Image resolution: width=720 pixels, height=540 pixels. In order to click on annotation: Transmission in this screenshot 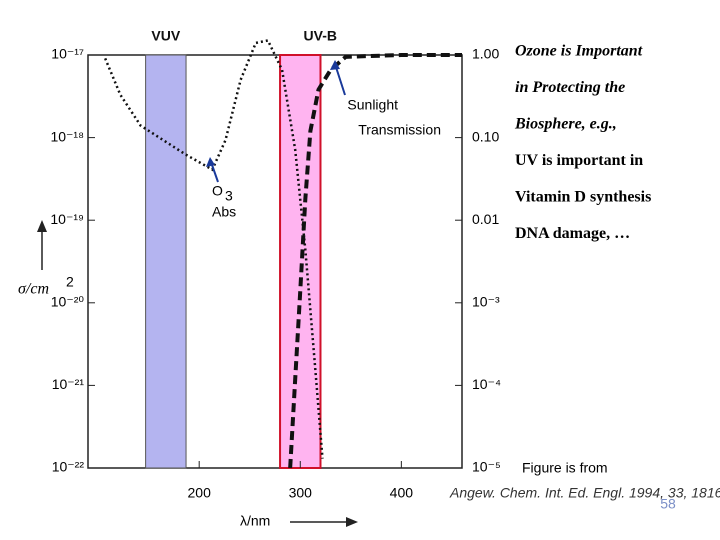, I will do `click(399, 130)`.